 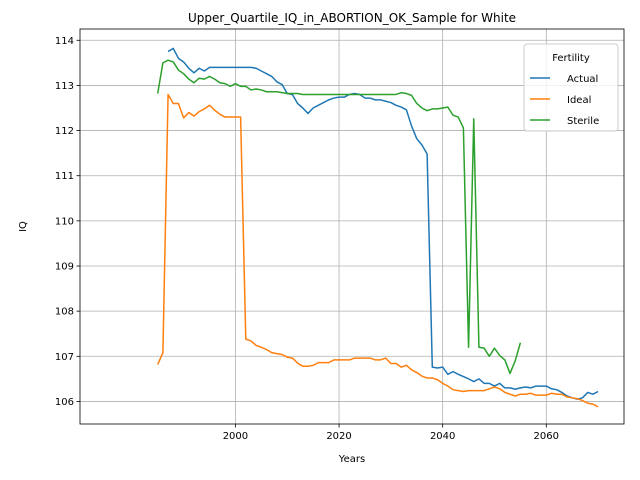 I want to click on legend-title: Fertility, so click(x=571, y=58).